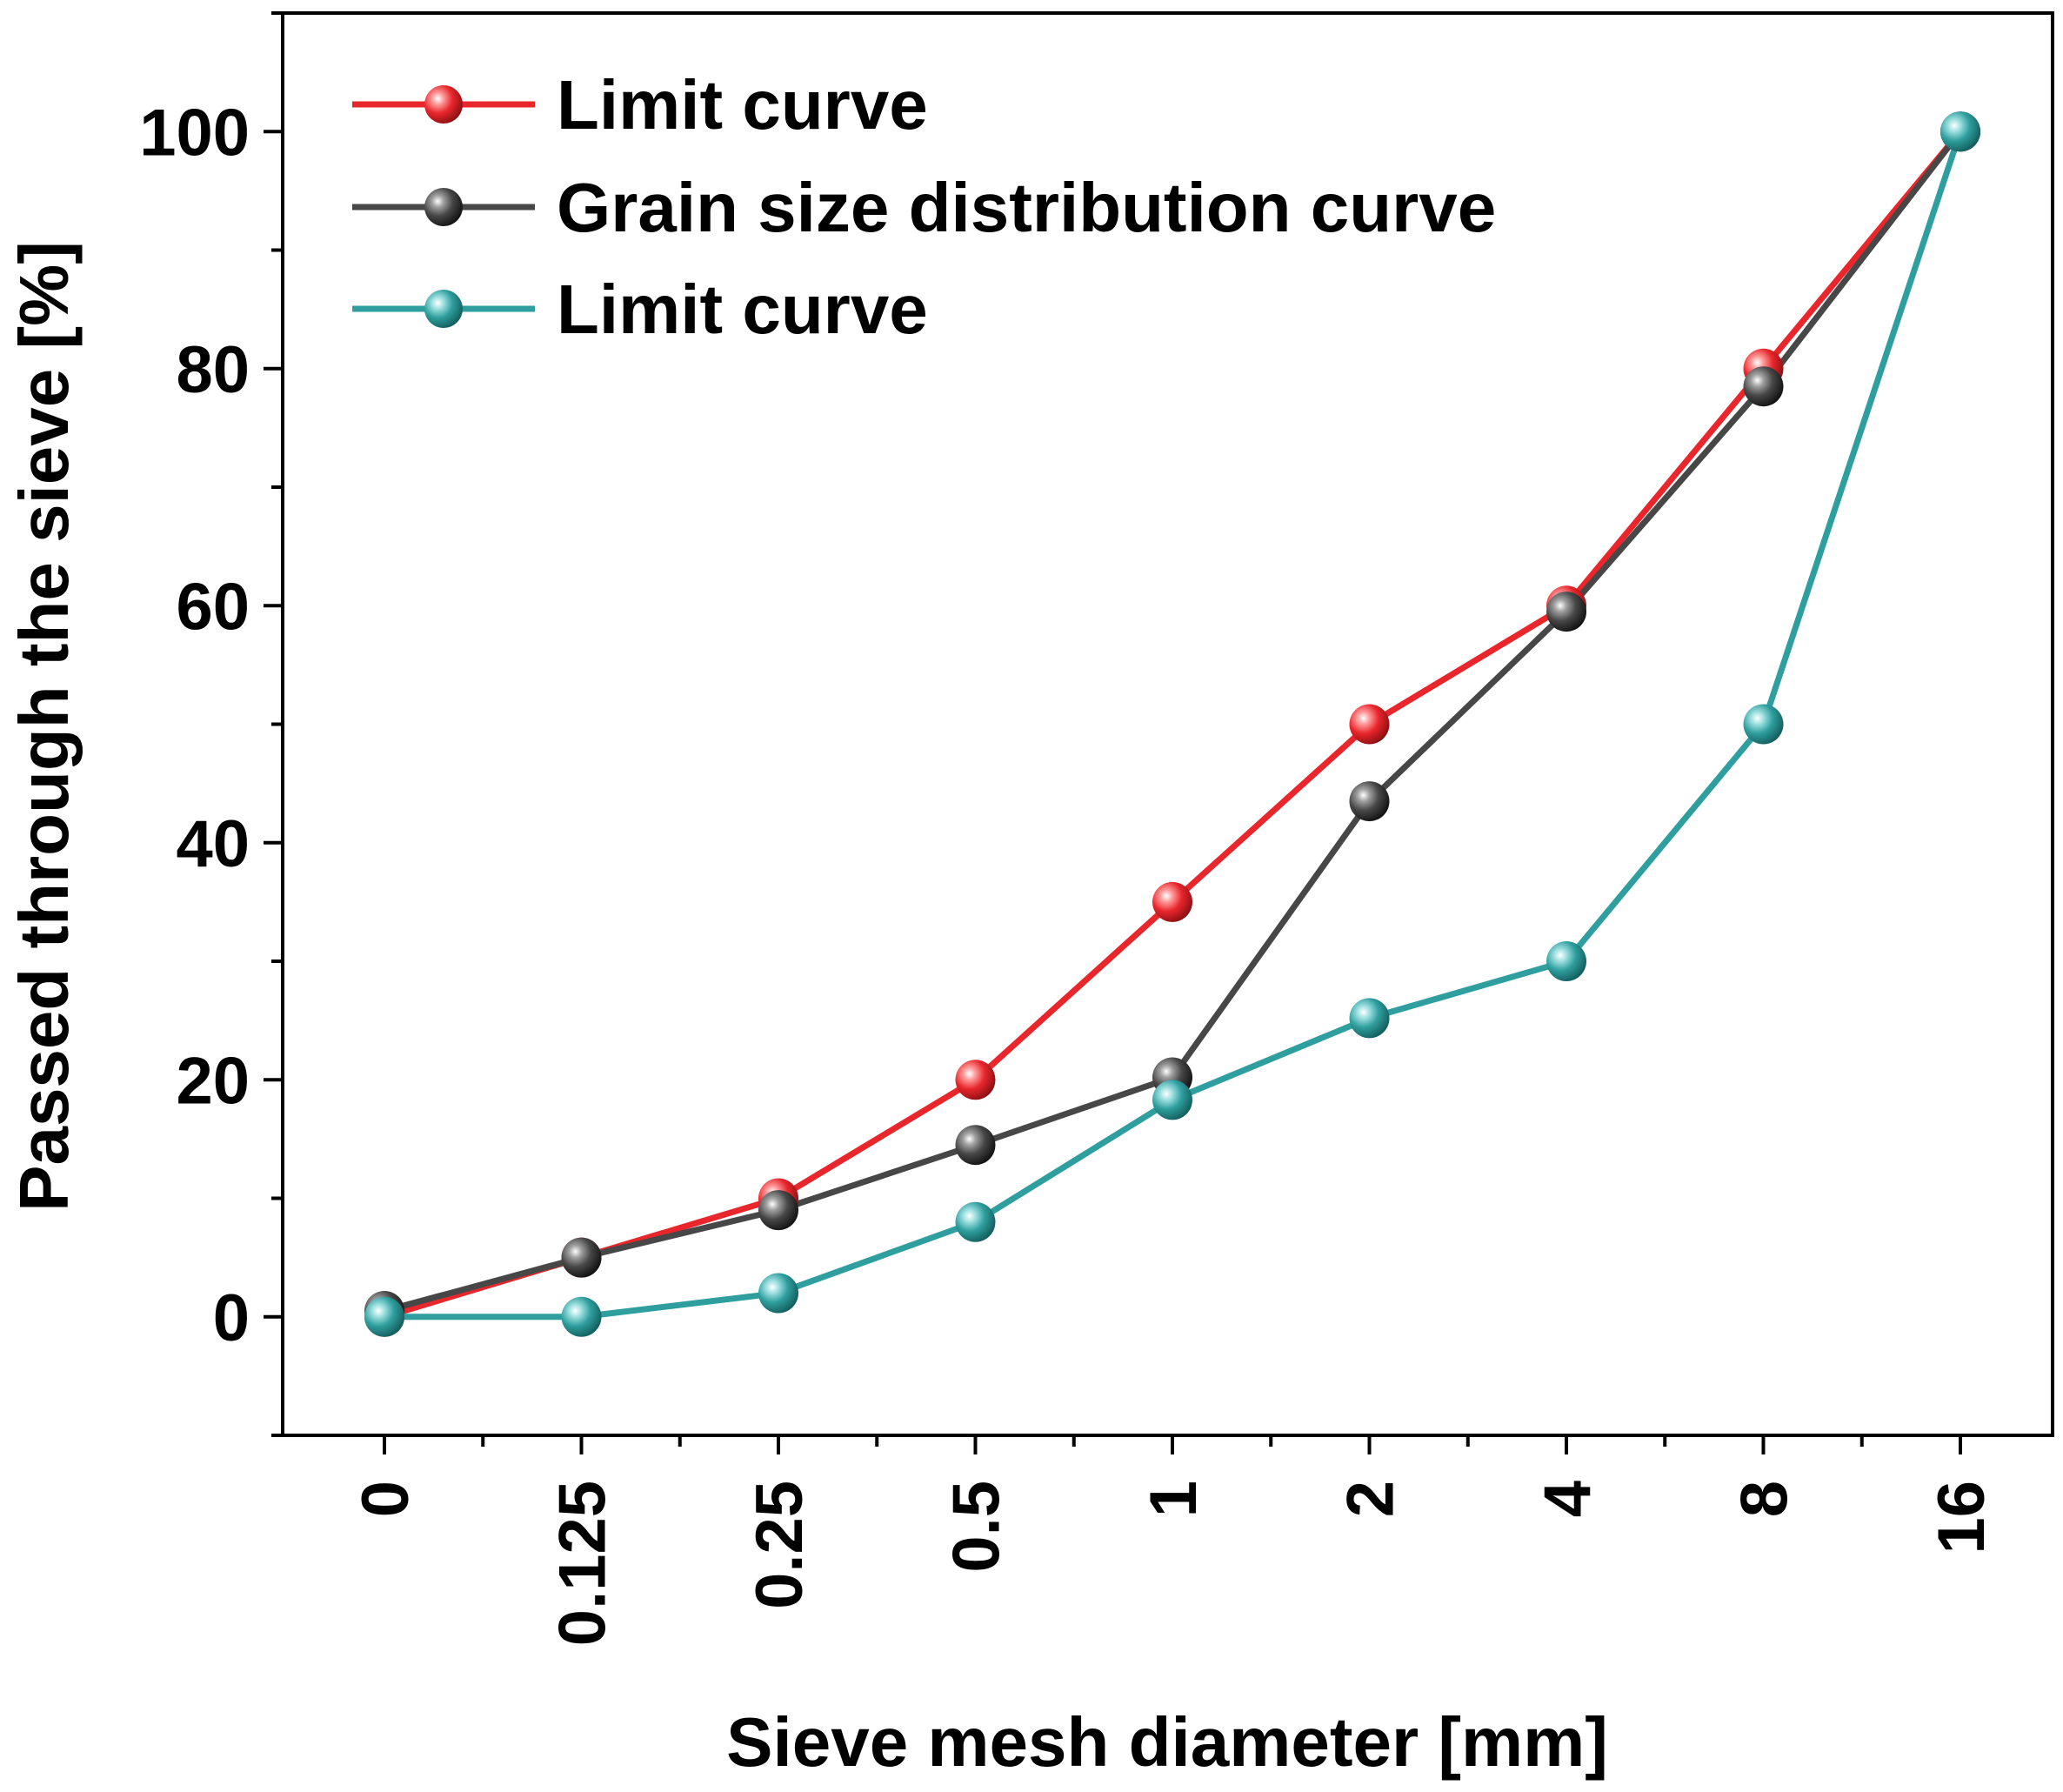 The width and height of the screenshot is (2063, 1792). Describe the element at coordinates (742, 309) in the screenshot. I see `legend-label-limit-curve-teal: Limit curve` at that location.